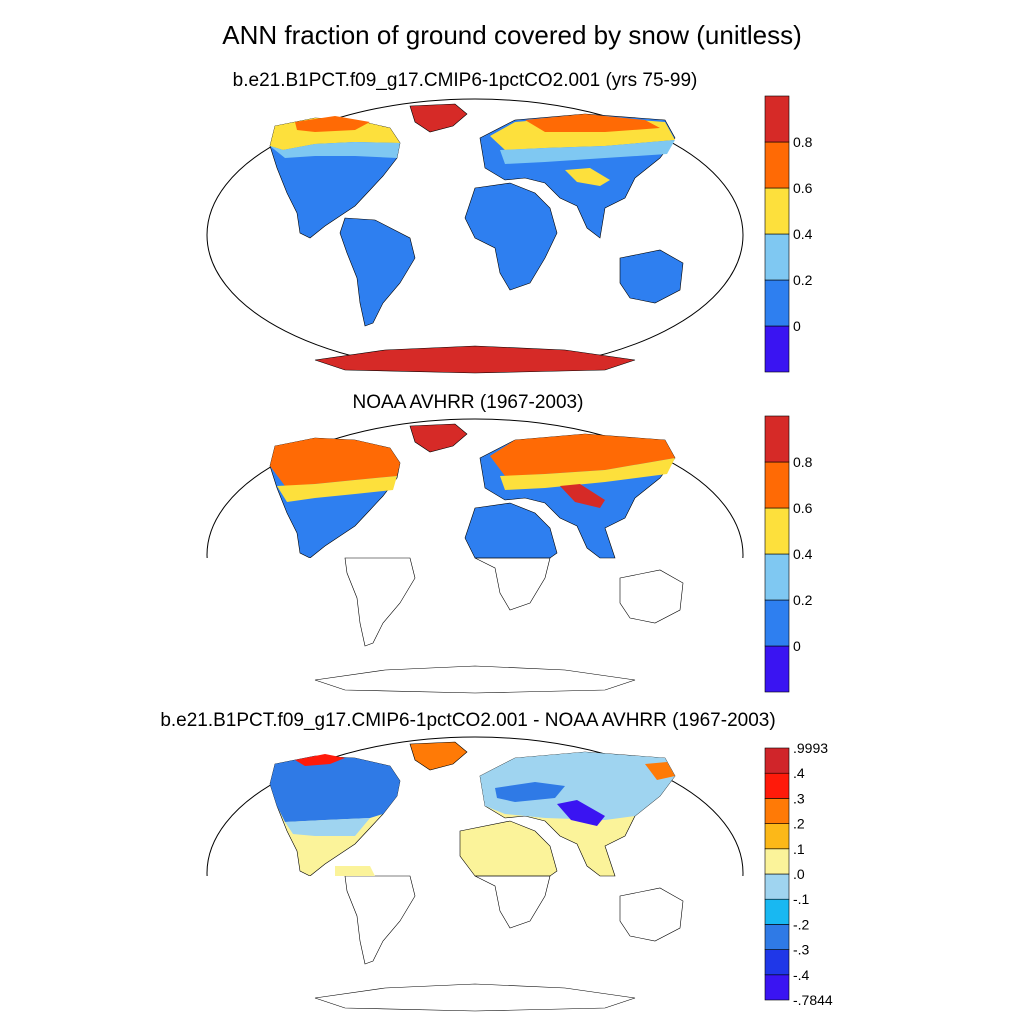  I want to click on colorbar-tick-label: .1, so click(799, 849).